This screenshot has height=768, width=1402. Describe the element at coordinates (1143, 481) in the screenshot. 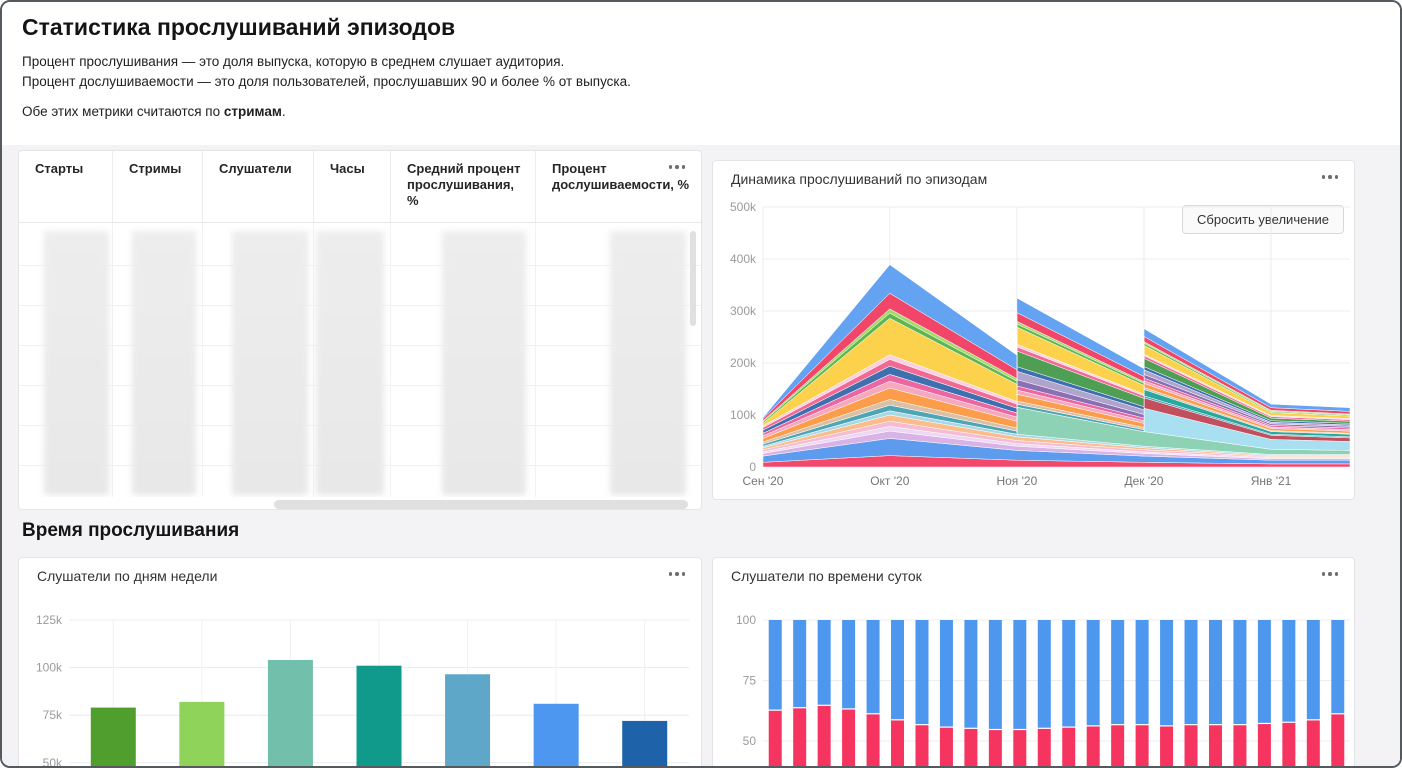

I see `svg-text: Дек '20` at that location.